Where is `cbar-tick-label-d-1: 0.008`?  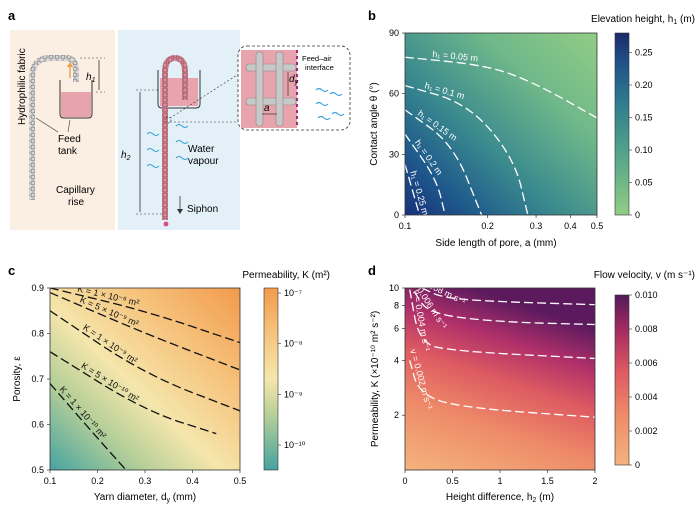 cbar-tick-label-d-1: 0.008 is located at coordinates (646, 329).